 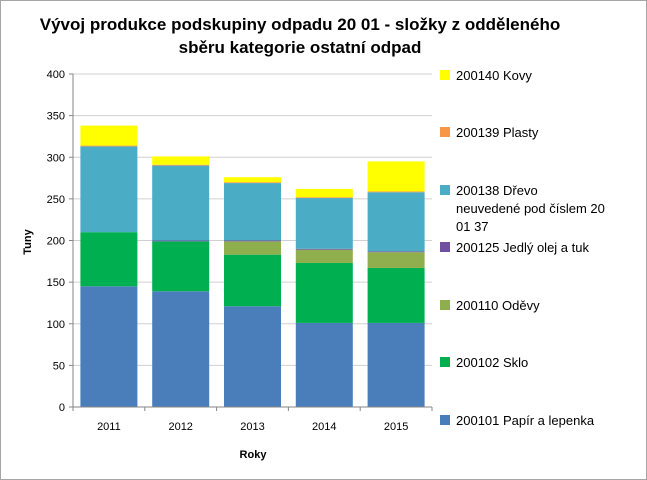 I want to click on y-tick-label: 150, so click(x=56, y=283).